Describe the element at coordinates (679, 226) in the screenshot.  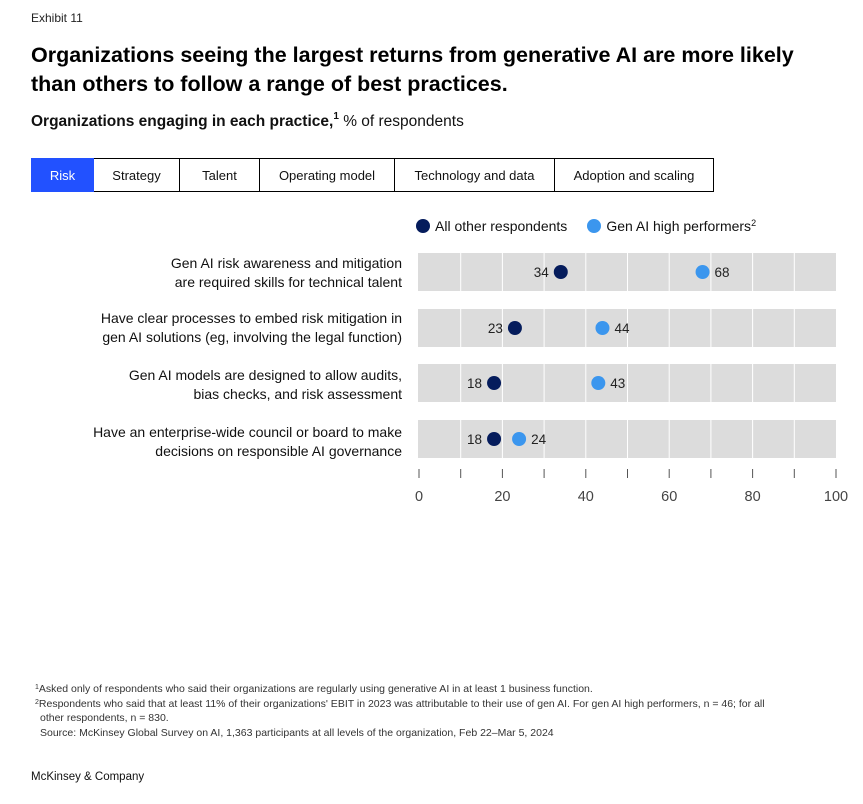
I see `legend-label-high: Gen AI high performers` at that location.